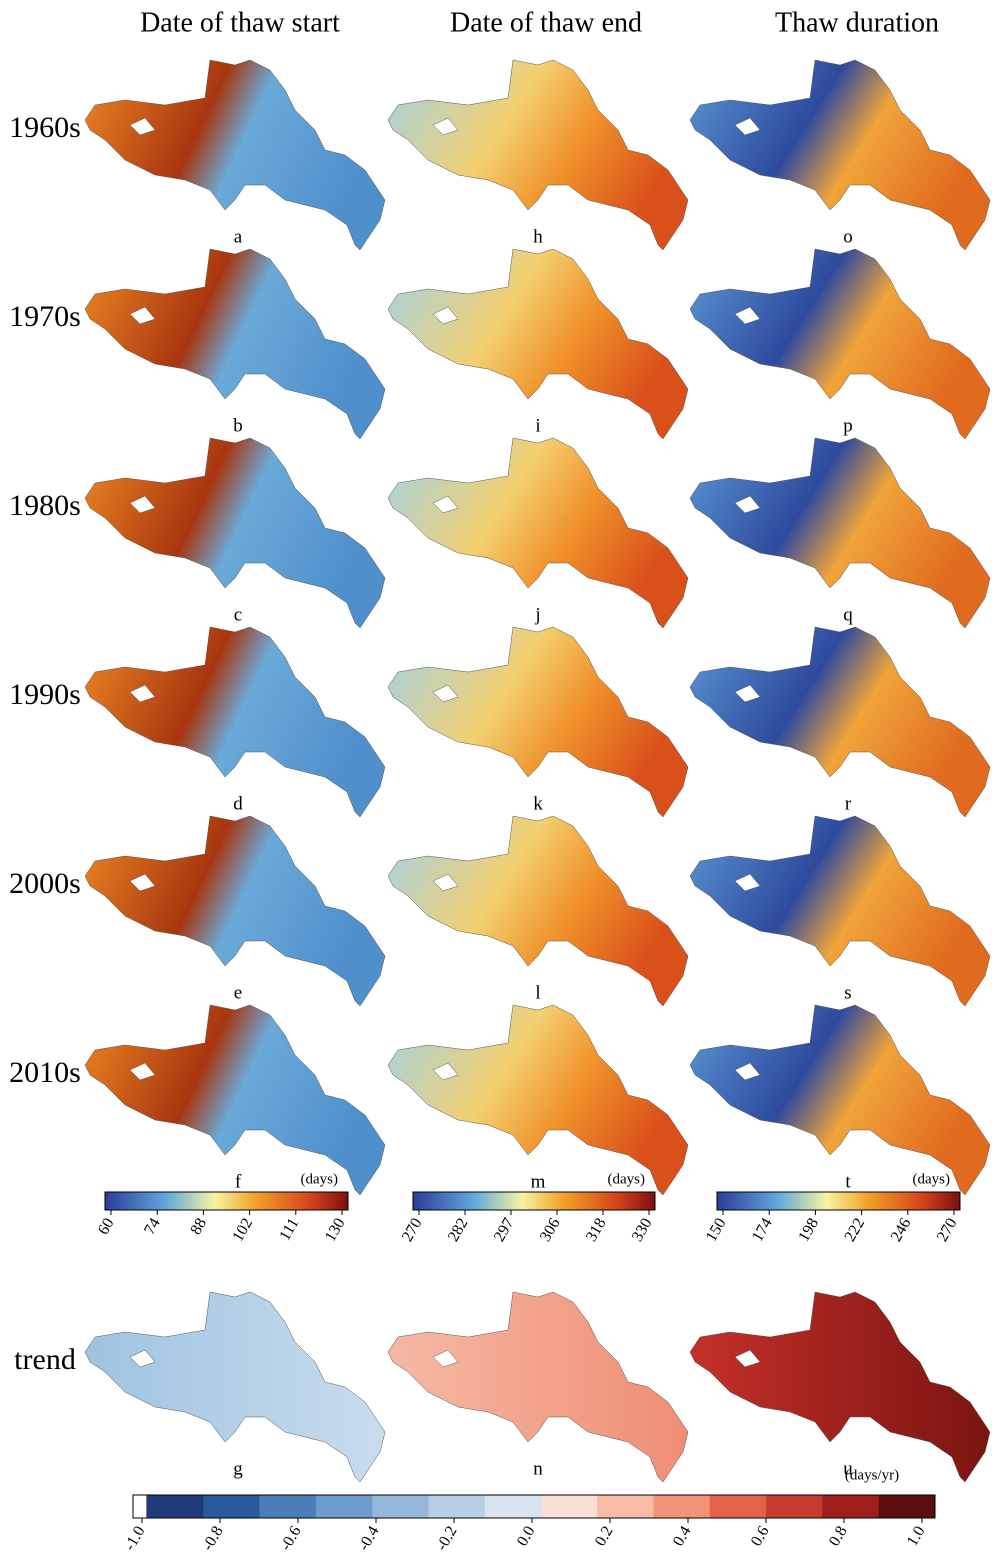  Describe the element at coordinates (238, 1181) in the screenshot. I see `panel-letter: f` at that location.